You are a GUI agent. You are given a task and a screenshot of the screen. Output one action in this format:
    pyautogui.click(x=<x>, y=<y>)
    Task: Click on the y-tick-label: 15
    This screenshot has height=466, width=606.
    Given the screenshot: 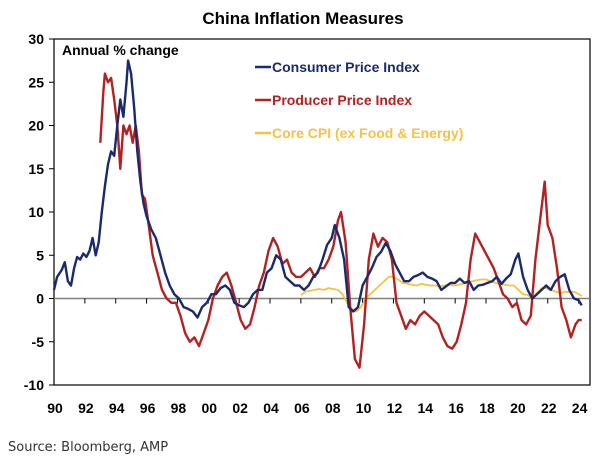 What is the action you would take?
    pyautogui.click(x=36, y=169)
    